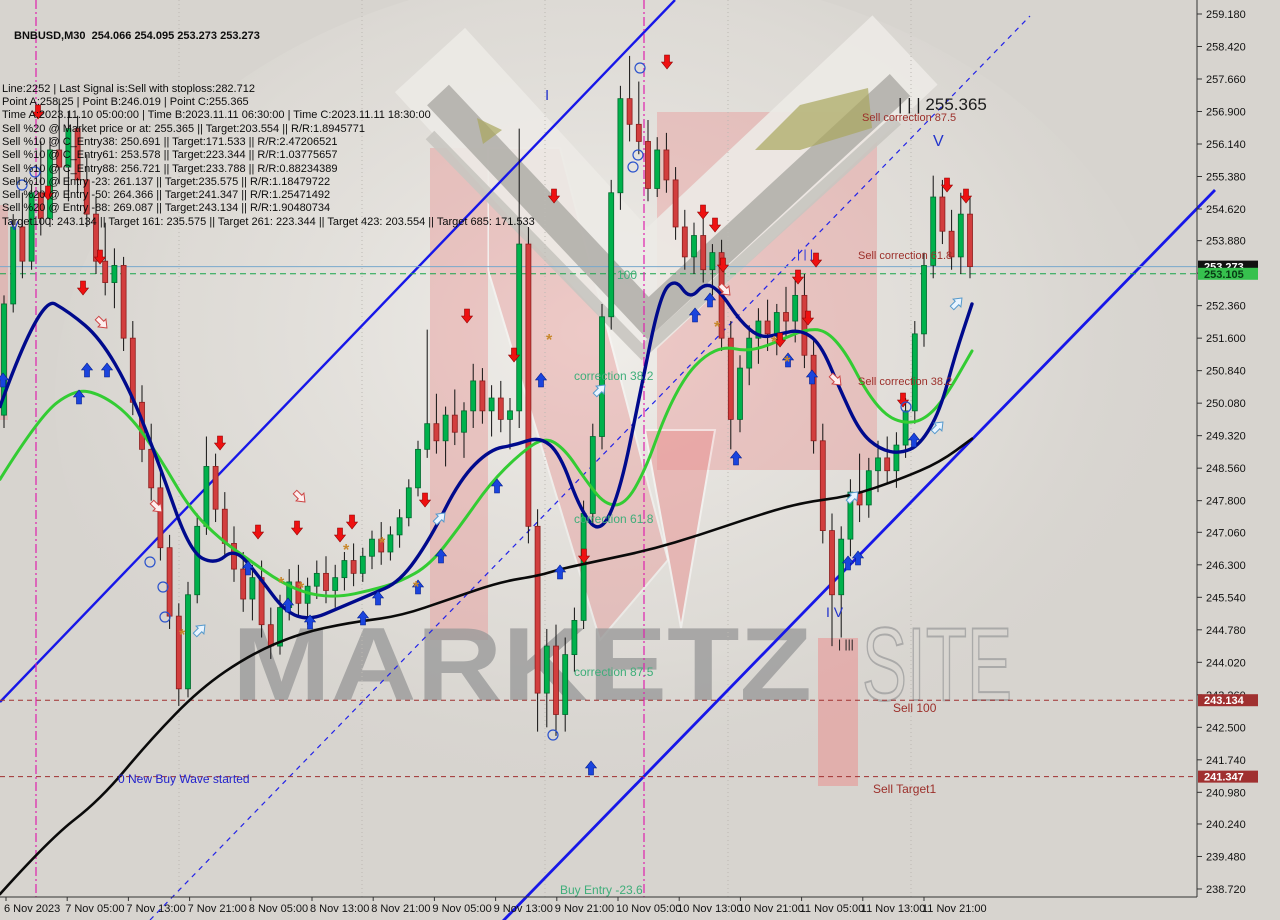  What do you see at coordinates (1226, 177) in the screenshot?
I see `price-tick-label: 255.380` at bounding box center [1226, 177].